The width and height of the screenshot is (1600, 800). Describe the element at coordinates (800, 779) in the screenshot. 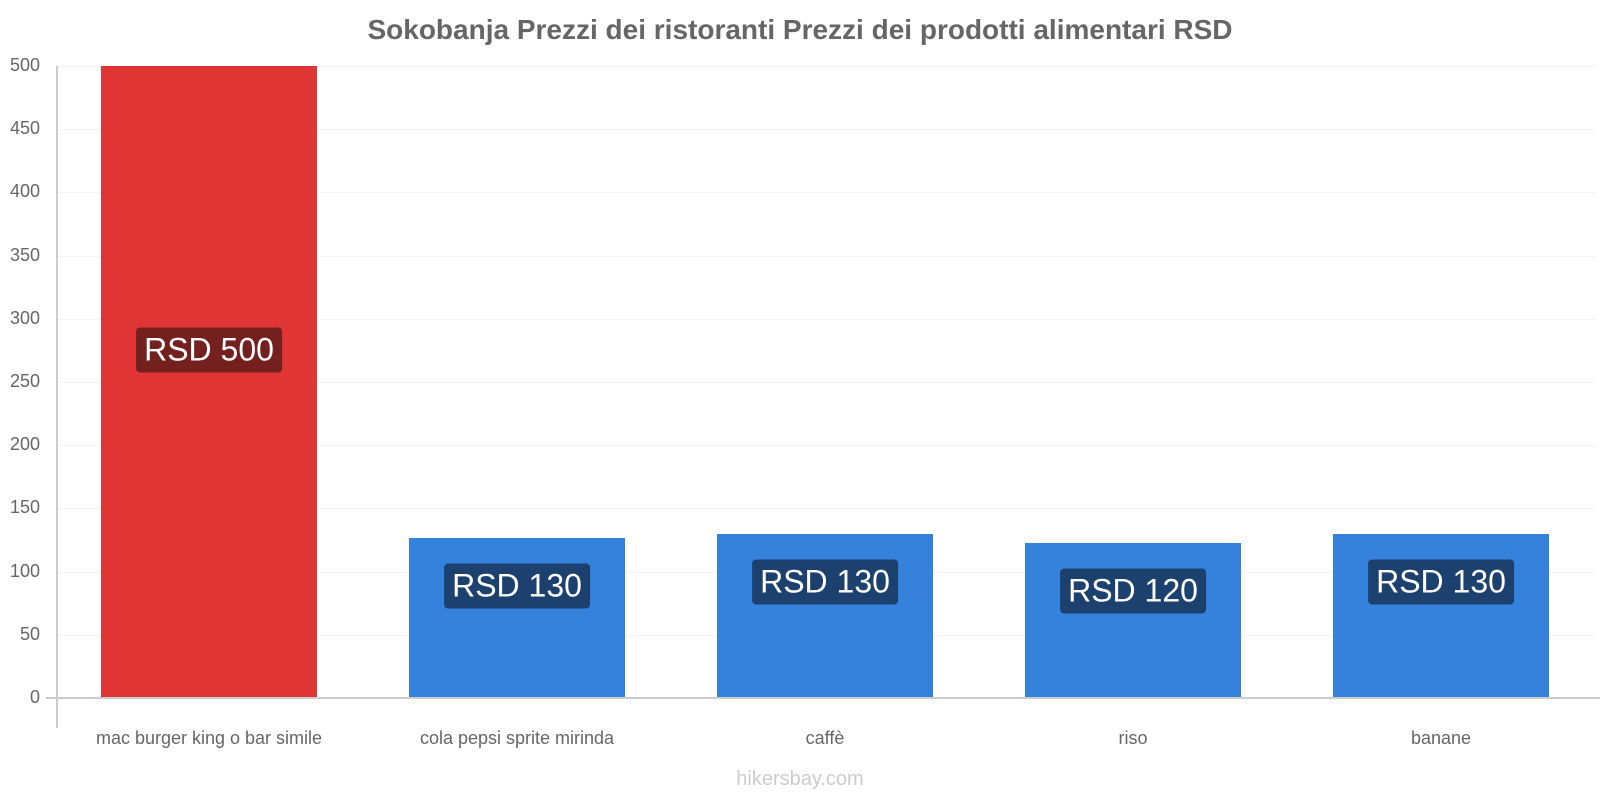

I see `footer-watermark: hikersbay.com` at that location.